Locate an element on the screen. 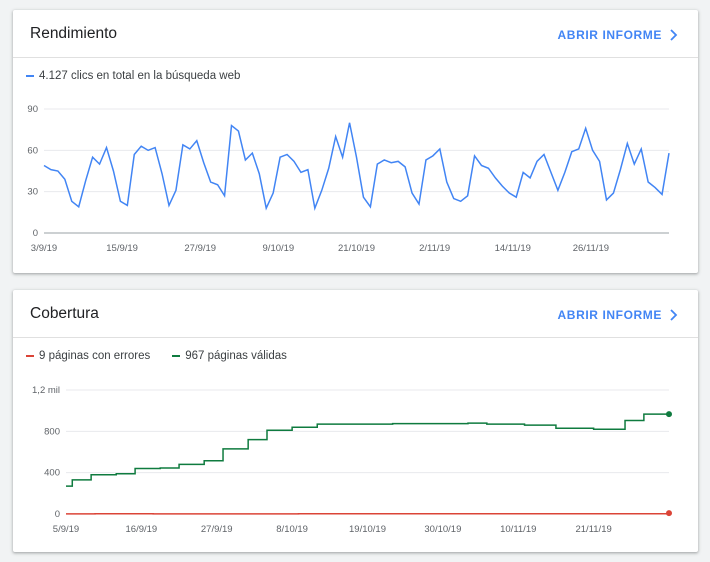  performance-title: Rendimiento is located at coordinates (74, 33).